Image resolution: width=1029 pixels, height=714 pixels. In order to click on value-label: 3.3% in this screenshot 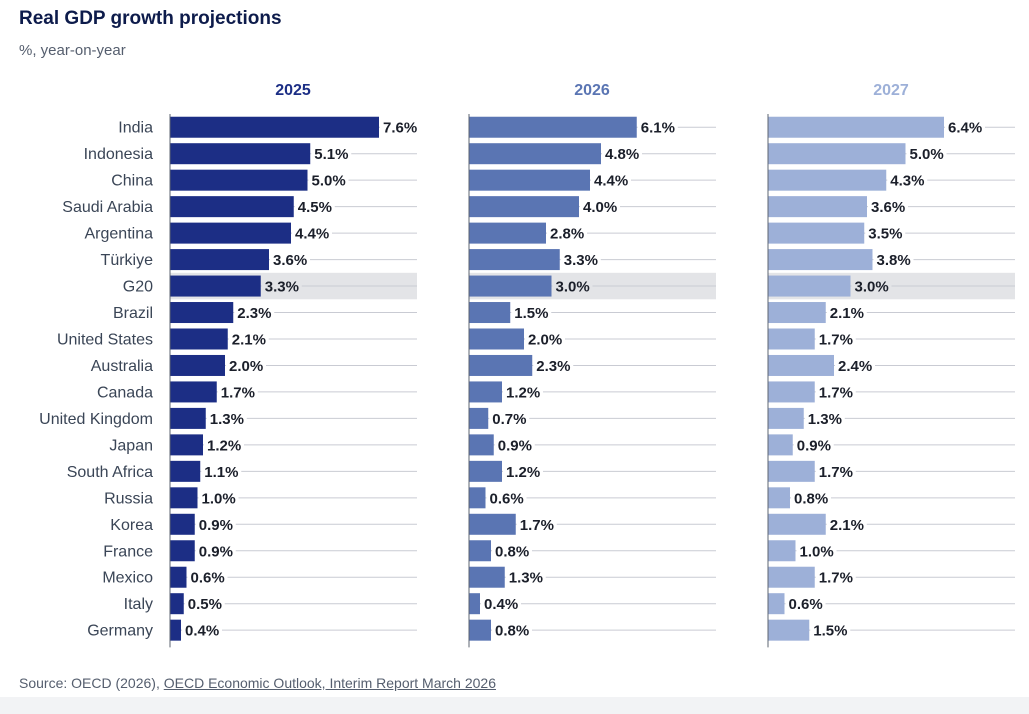, I will do `click(282, 287)`.